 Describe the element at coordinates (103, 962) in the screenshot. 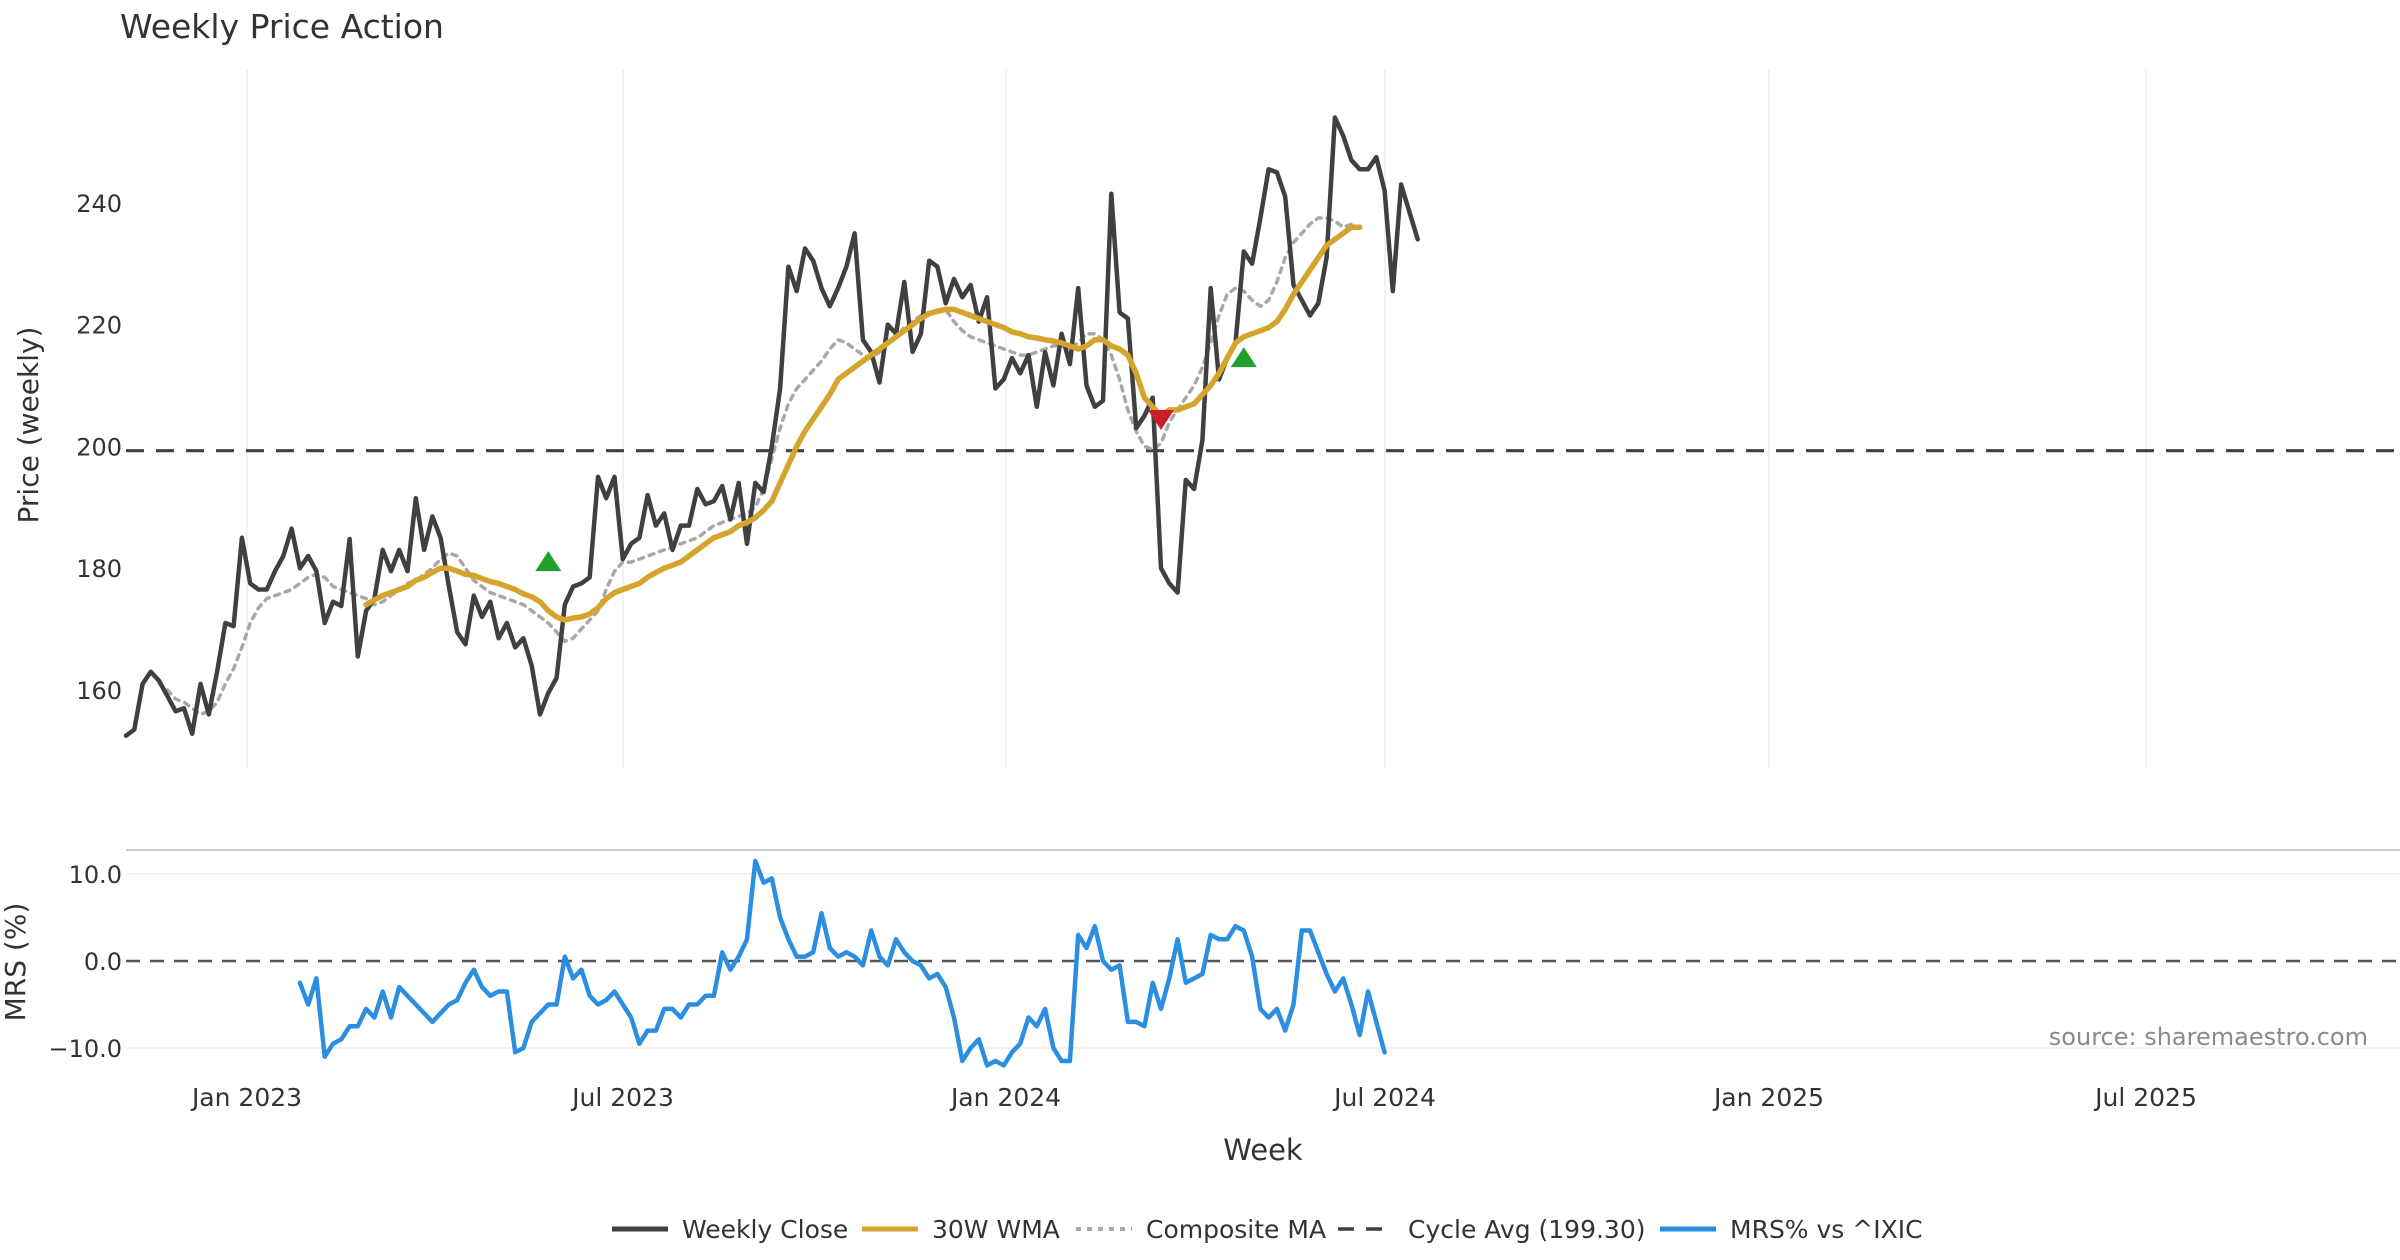

I see `mrs-y-tick-label: 0.0` at that location.